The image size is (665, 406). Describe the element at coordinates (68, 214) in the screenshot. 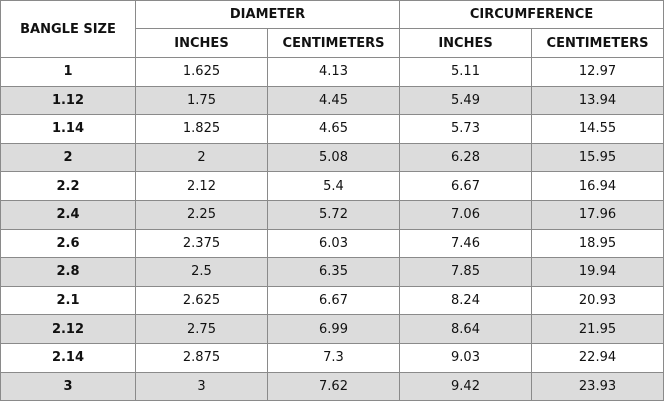

I see `bangle-size-cell: 2.4` at that location.